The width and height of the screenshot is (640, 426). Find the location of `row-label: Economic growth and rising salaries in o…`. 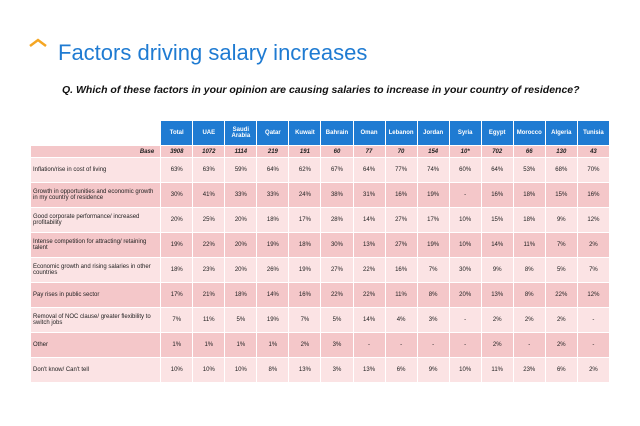

row-label: Economic growth and rising salaries in o… is located at coordinates (95, 270).